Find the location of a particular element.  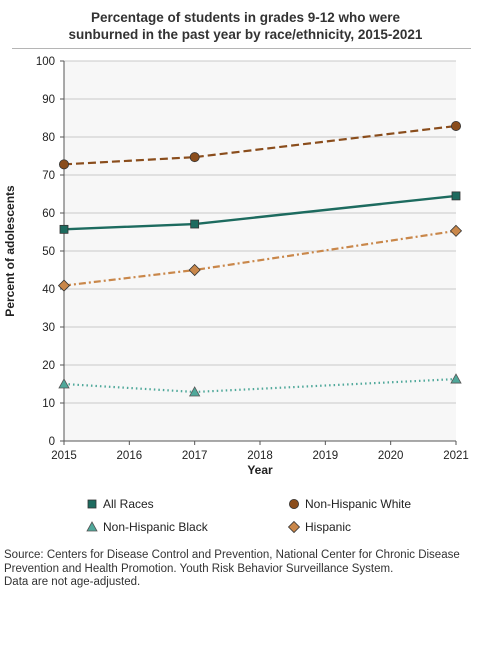

legend-item: Non-Hispanic Black is located at coordinates (147, 527).